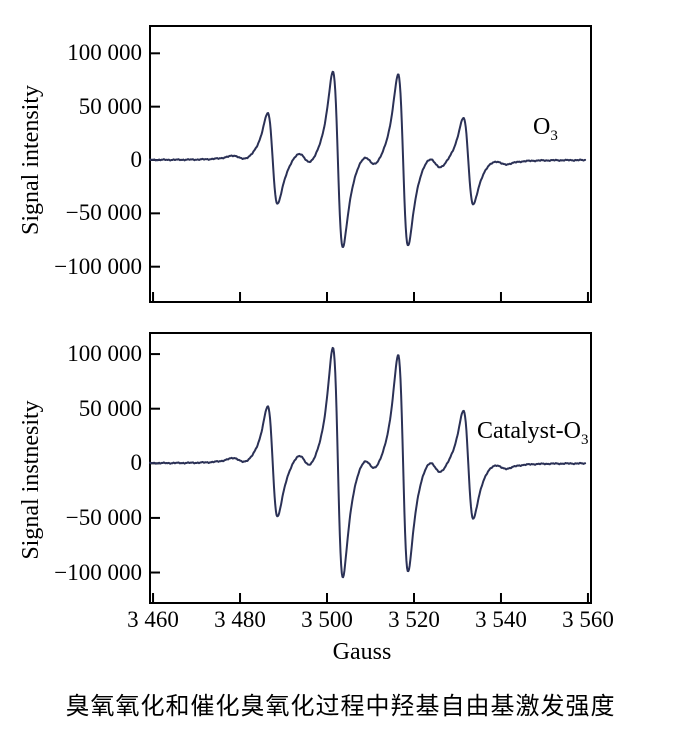 The image size is (681, 731). I want to click on series-label-catalyst-o3-subscript: 3, so click(584, 439).